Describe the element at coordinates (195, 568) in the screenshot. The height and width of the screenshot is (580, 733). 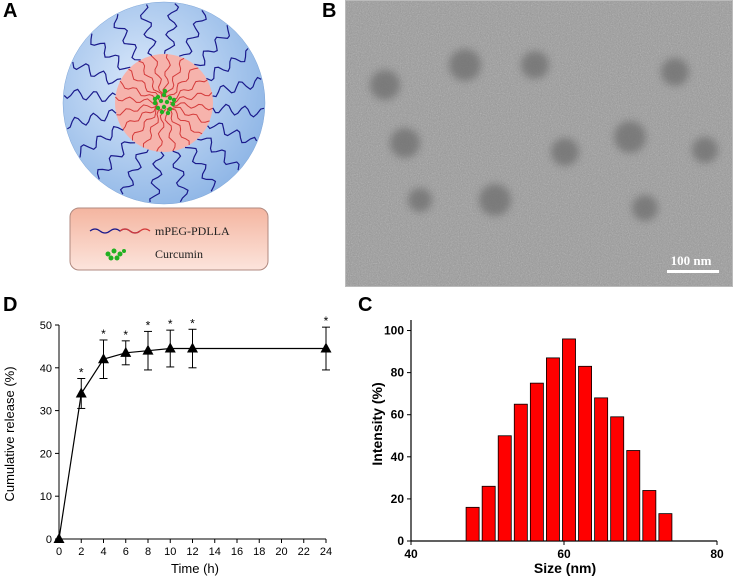
I see `d-x-axis-label: Time (h)` at that location.